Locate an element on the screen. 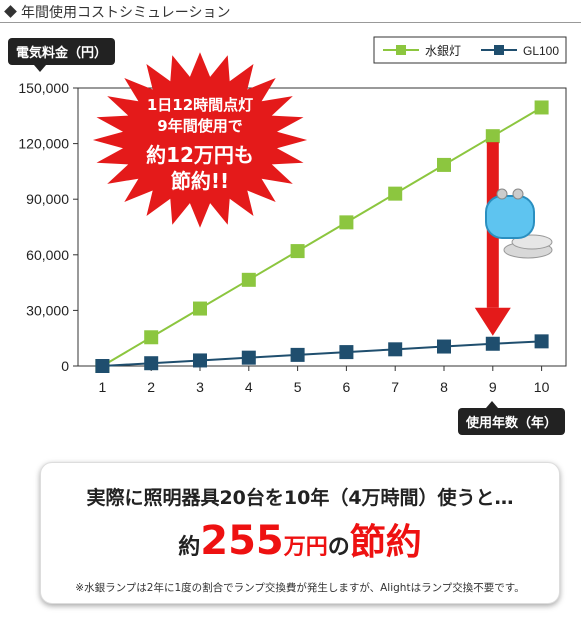  y-tick-label: 150,000 is located at coordinates (43, 88).